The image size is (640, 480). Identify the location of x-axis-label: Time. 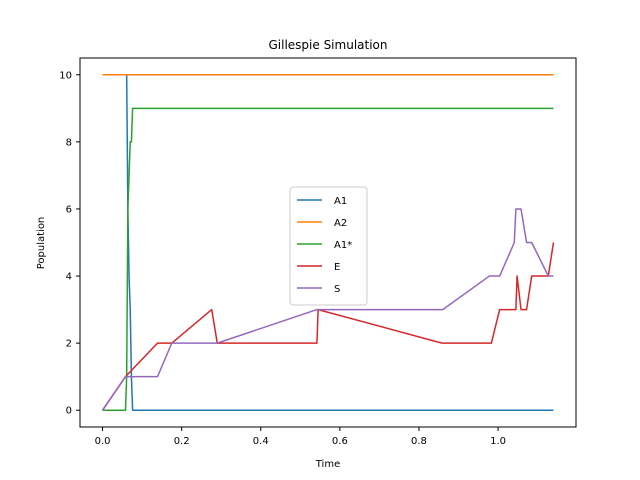
(327, 464).